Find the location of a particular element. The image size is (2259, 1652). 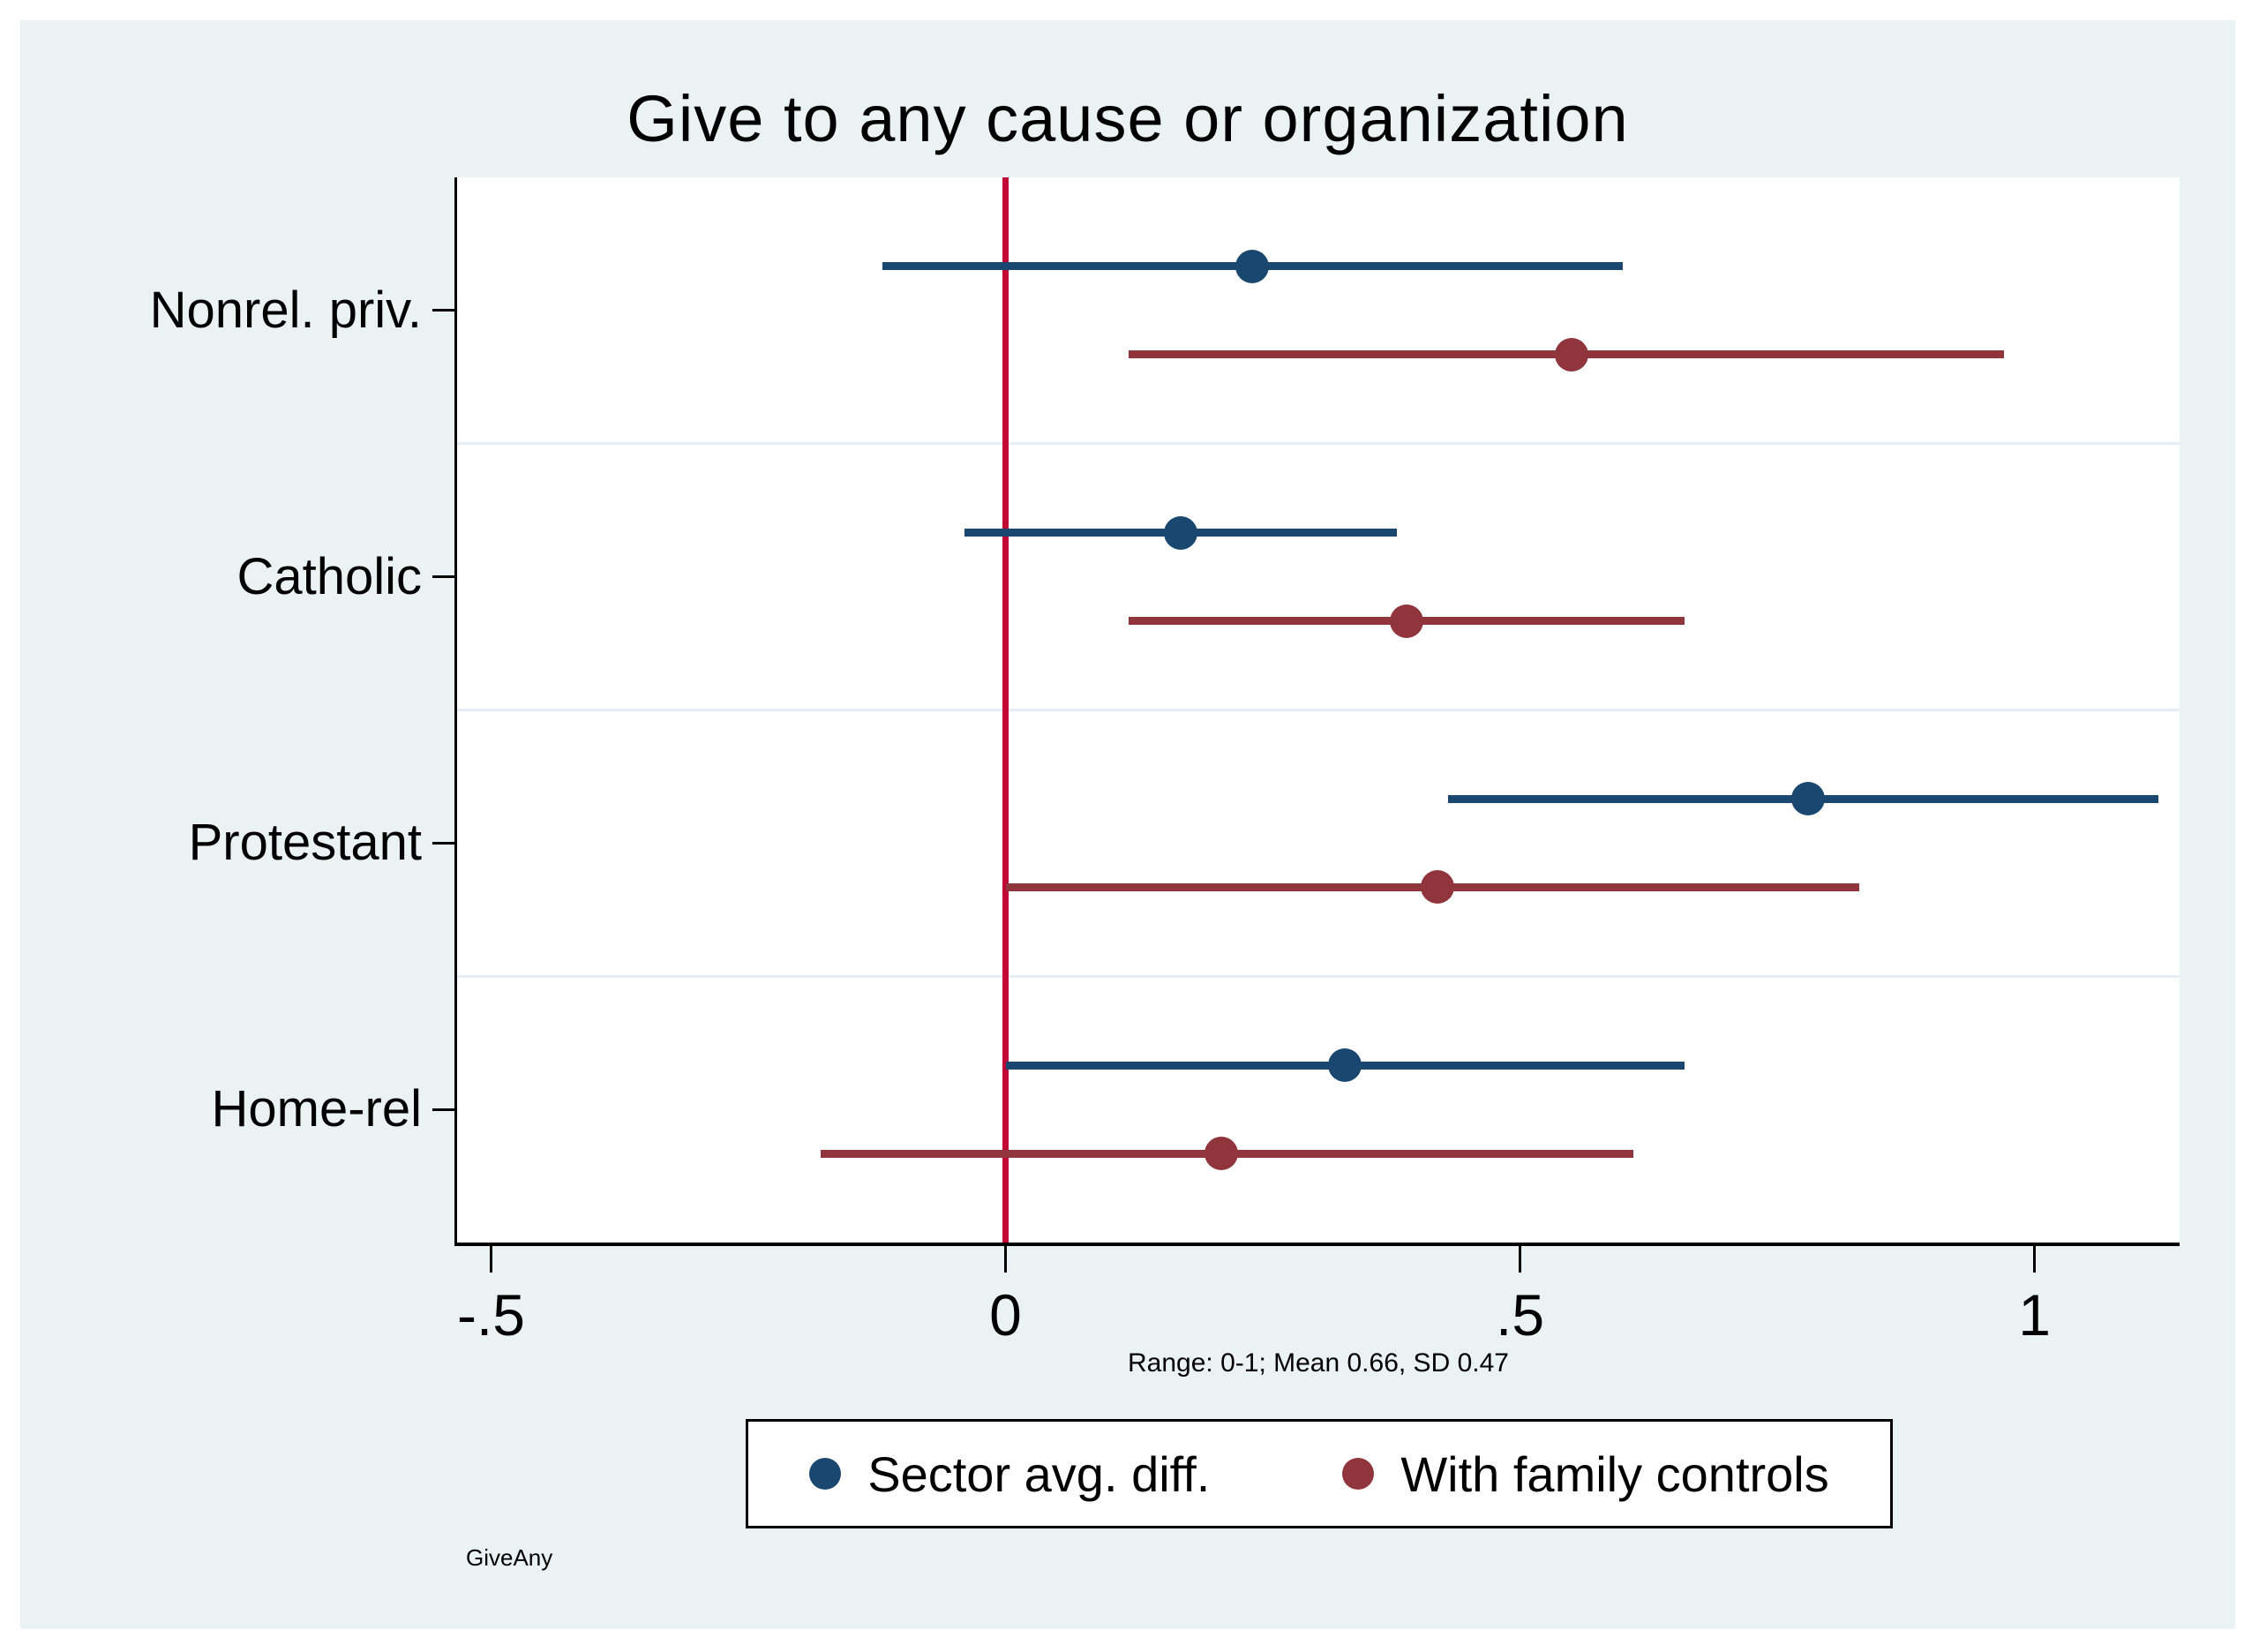

zero-reference-line is located at coordinates (1006, 710).